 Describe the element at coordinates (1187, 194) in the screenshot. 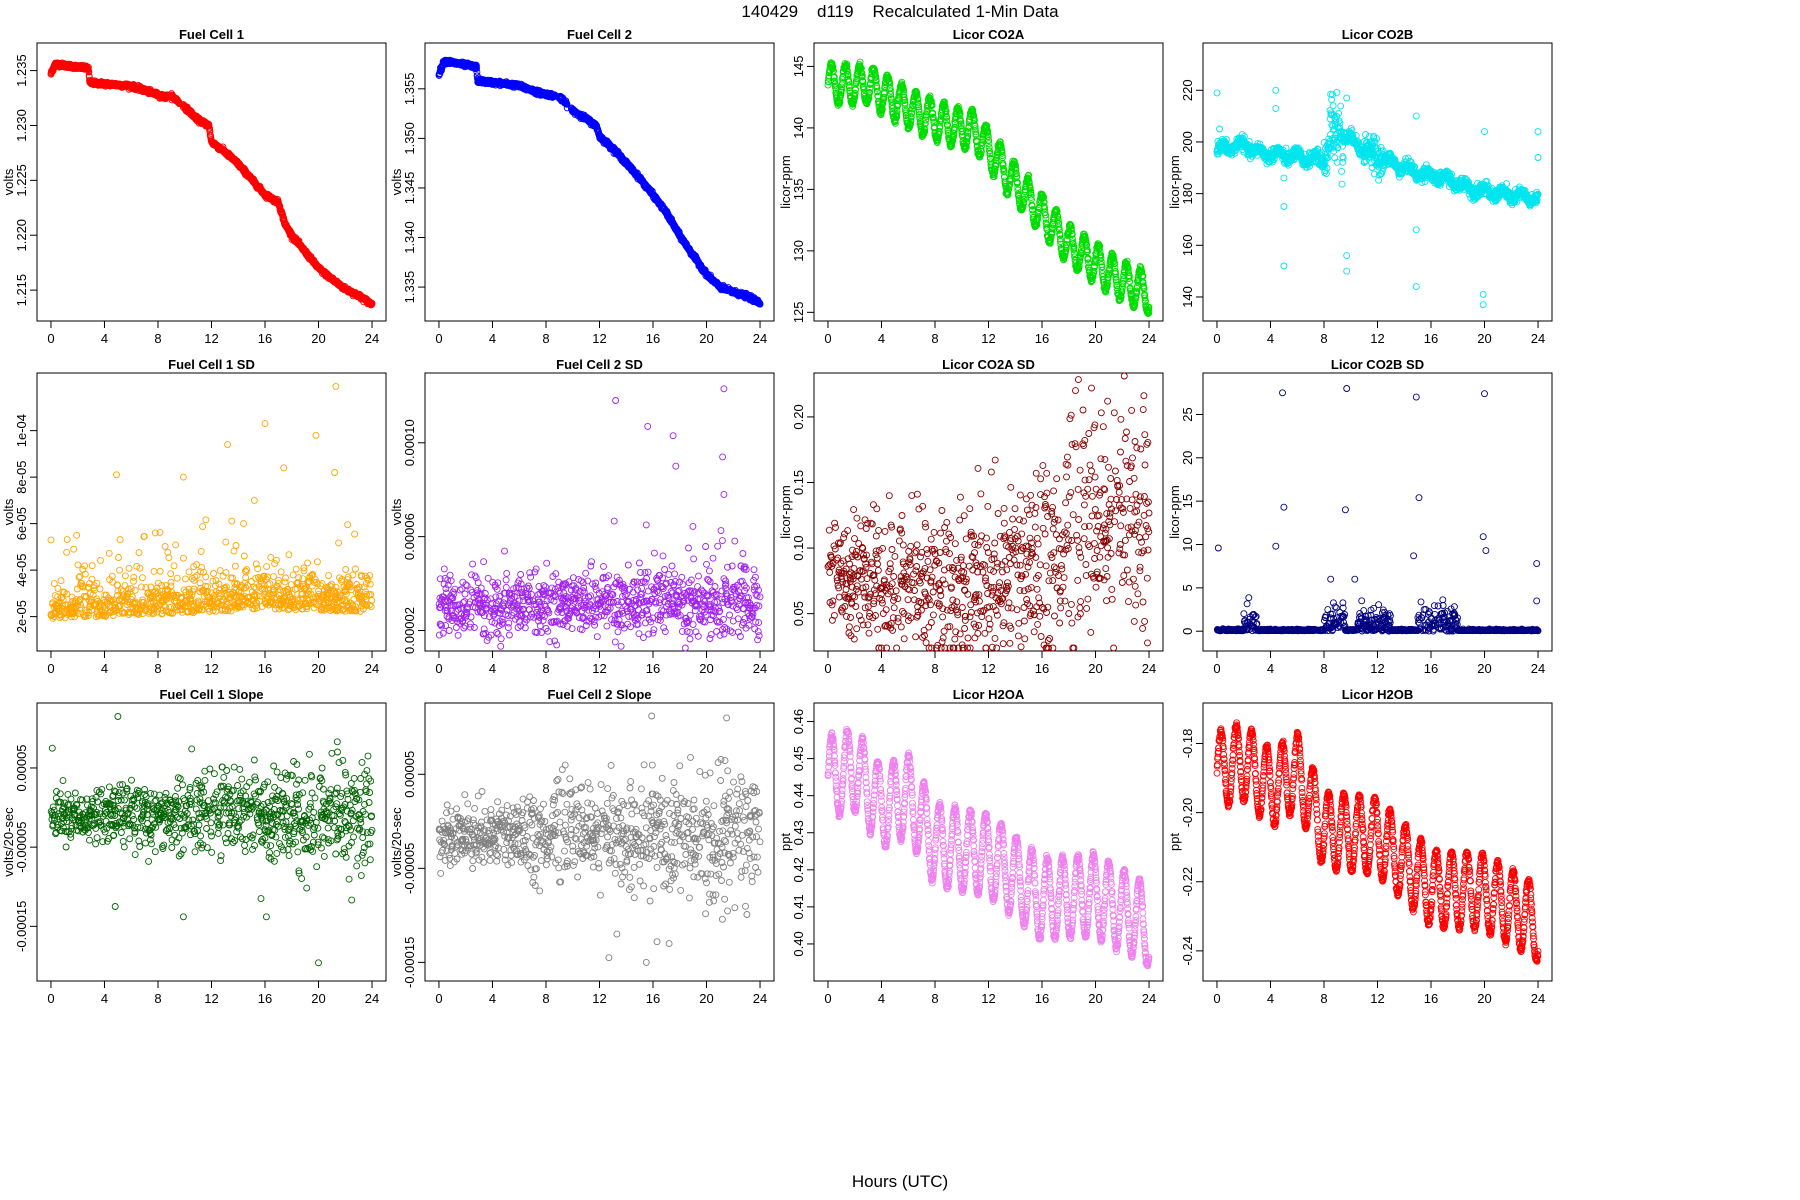

I see `y-tick-label-co2b: 180` at that location.